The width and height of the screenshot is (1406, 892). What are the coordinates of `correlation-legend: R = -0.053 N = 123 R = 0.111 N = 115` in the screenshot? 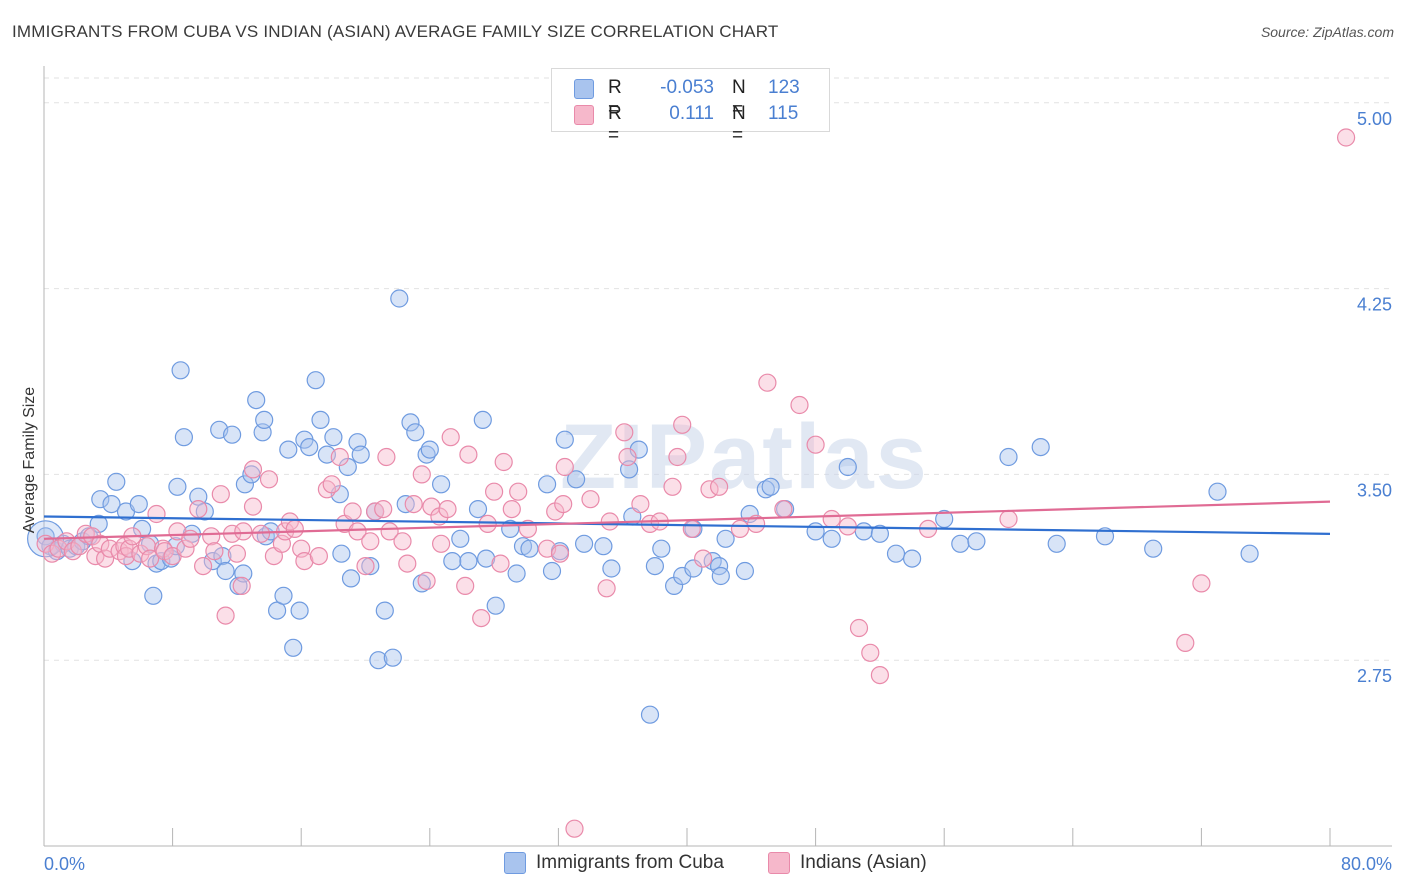 It's located at (690, 107).